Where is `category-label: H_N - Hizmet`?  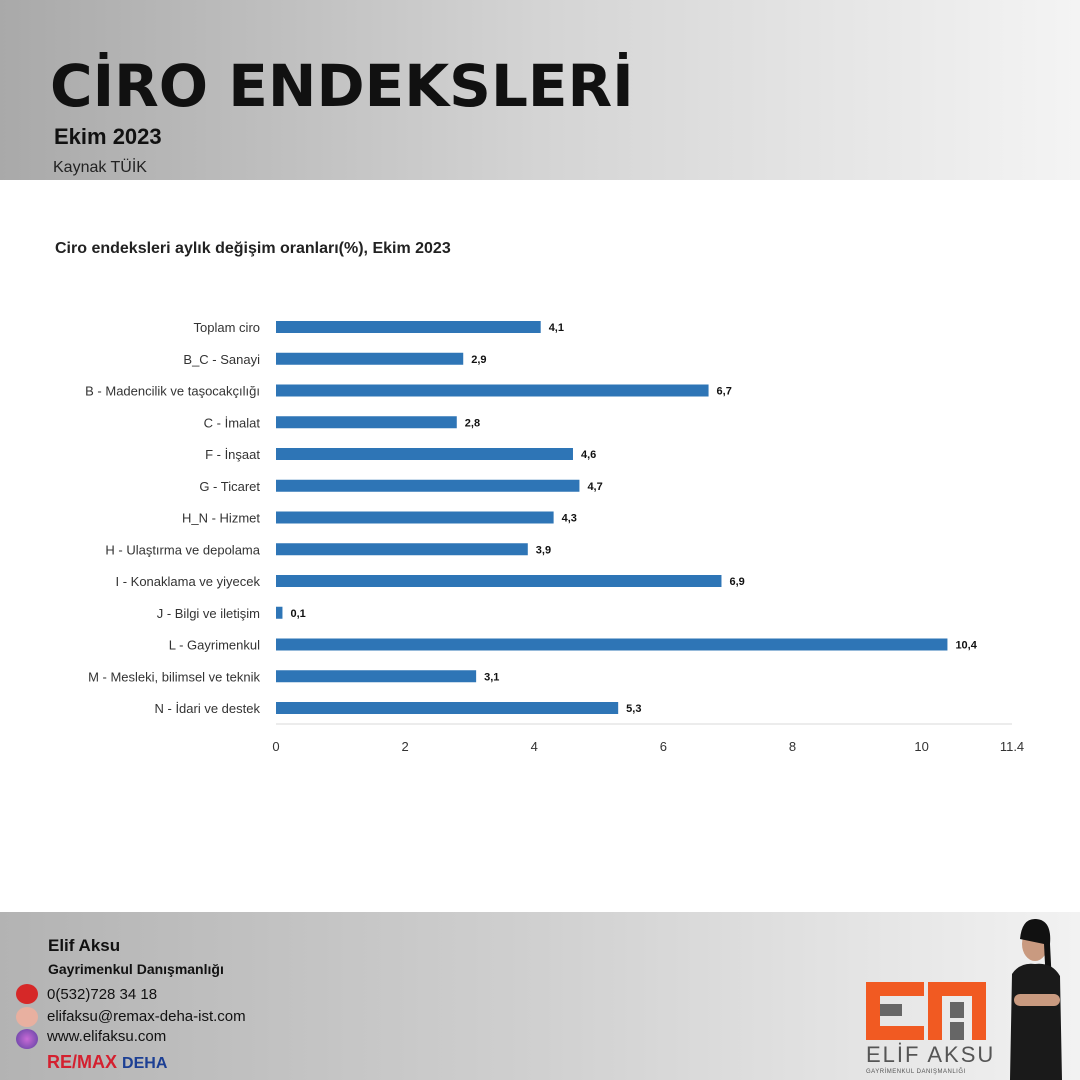
category-label: H_N - Hizmet is located at coordinates (221, 518).